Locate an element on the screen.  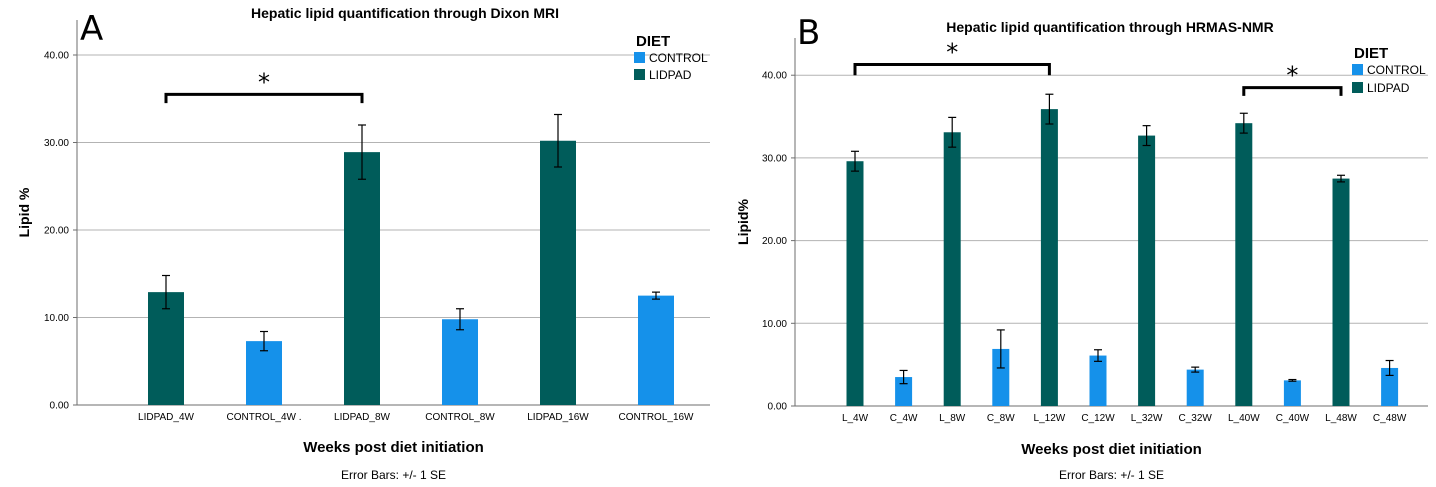
x-tick-label: C_4W is located at coordinates (904, 418).